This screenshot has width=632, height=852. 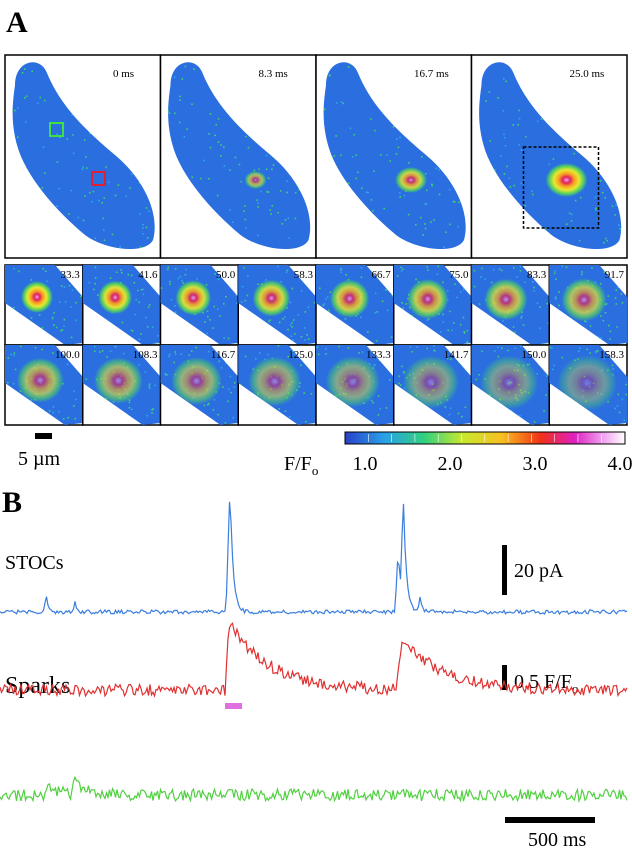 I want to click on thumb-time: 58.3, so click(x=304, y=275).